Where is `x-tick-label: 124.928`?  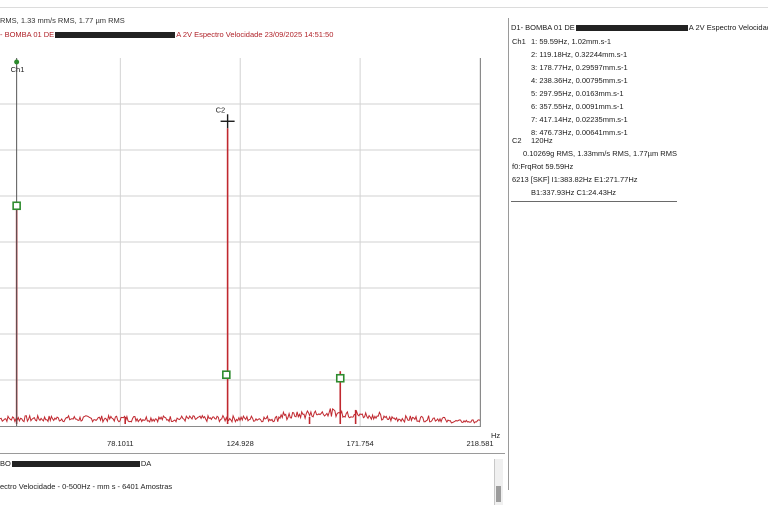 x-tick-label: 124.928 is located at coordinates (240, 443).